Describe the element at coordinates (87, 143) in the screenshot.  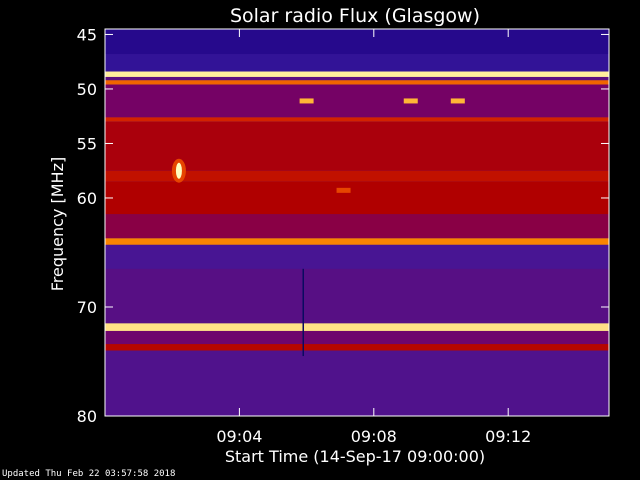
I see `y-tick-label: 55` at that location.